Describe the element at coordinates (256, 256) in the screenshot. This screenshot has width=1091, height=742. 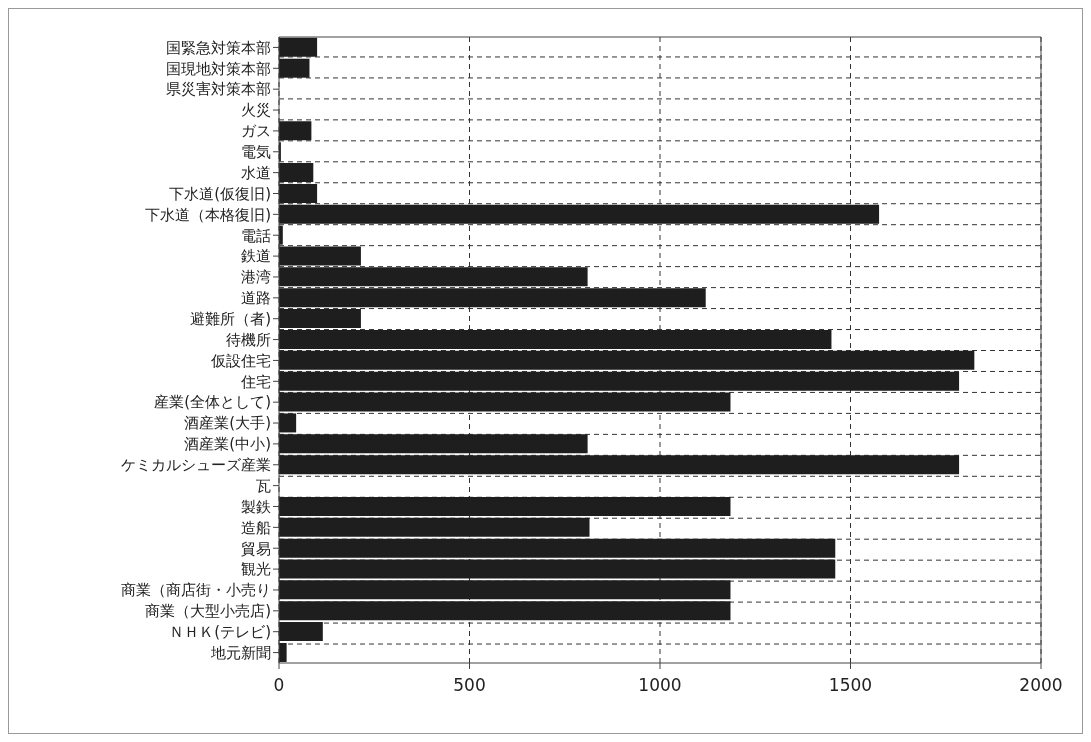
I see `y-tick-label: 鉄道` at that location.